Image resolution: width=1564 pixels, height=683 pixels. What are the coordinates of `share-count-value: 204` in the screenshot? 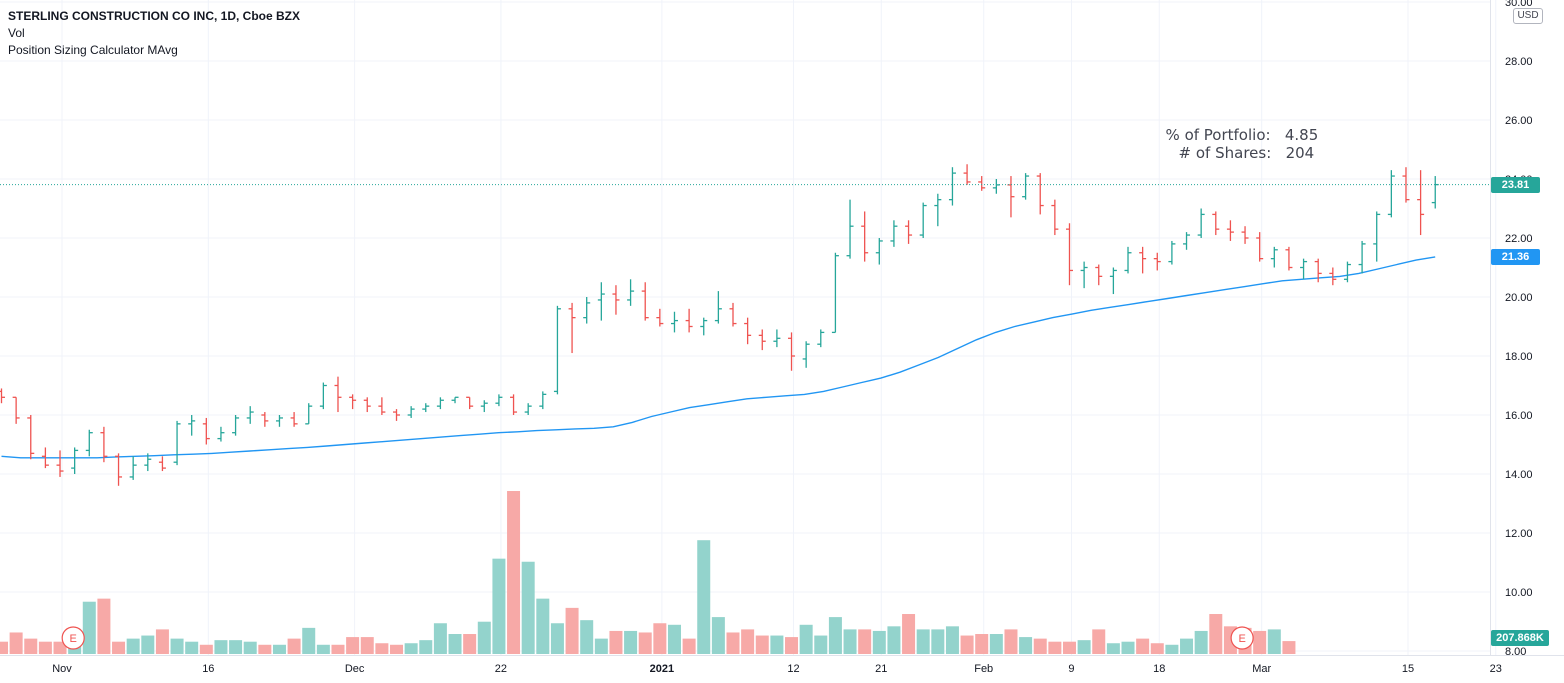 It's located at (1300, 153).